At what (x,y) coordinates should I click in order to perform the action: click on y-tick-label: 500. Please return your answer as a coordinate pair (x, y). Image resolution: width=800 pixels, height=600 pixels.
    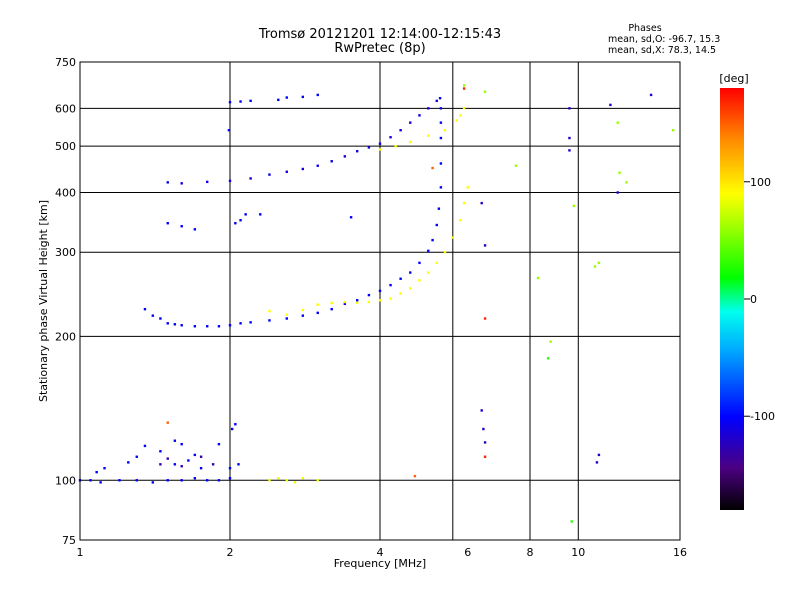
    Looking at the image, I should click on (65, 146).